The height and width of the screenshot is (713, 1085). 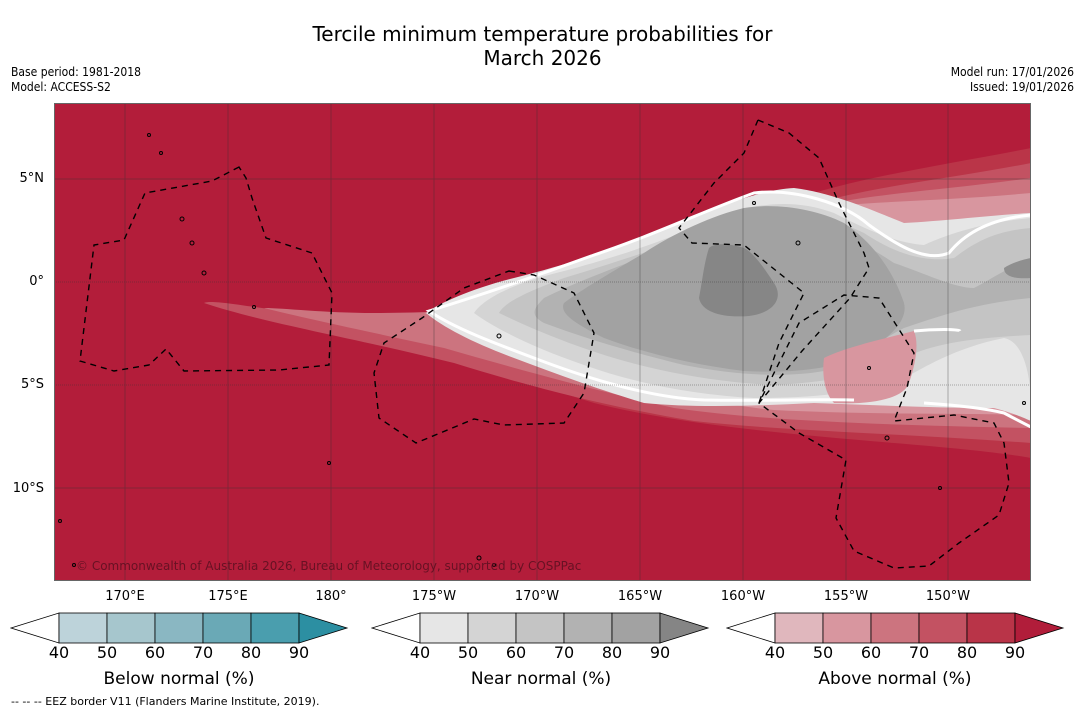 I want to click on colorbar-above-normal, so click(x=895, y=628).